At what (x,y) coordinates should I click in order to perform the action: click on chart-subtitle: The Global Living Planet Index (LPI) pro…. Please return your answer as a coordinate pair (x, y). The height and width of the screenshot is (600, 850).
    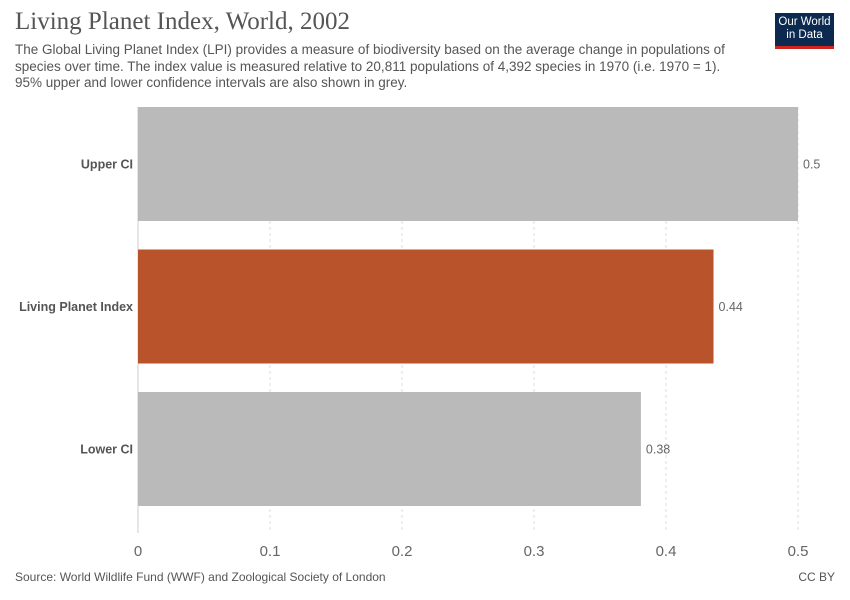
    Looking at the image, I should click on (370, 66).